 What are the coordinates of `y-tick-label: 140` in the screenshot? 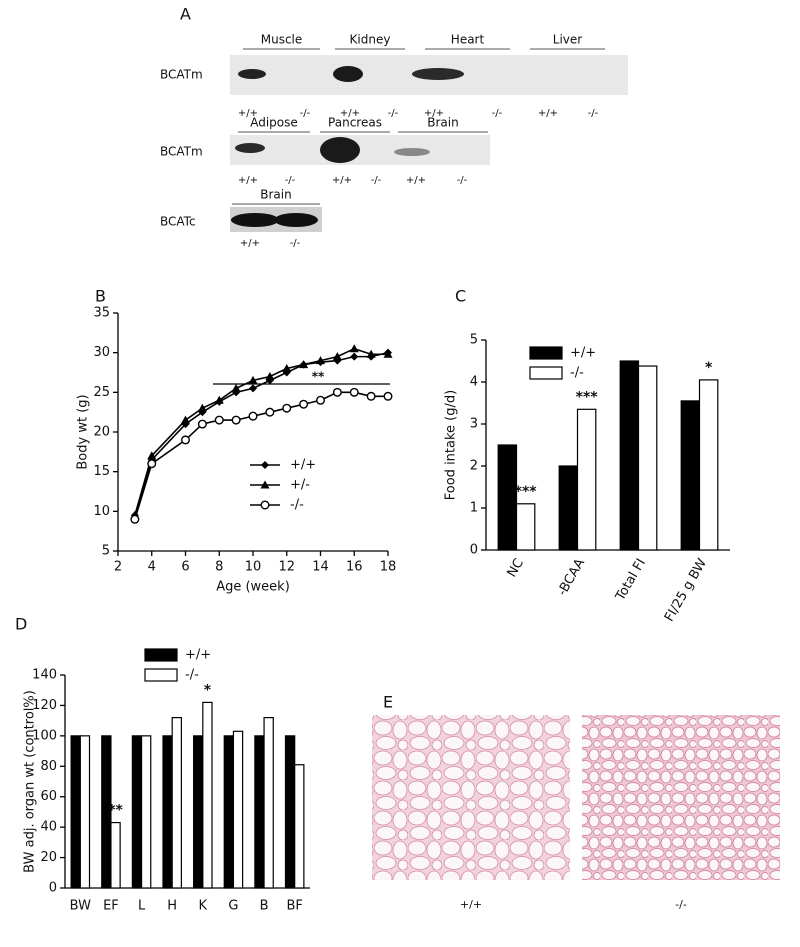 It's located at (44, 675).